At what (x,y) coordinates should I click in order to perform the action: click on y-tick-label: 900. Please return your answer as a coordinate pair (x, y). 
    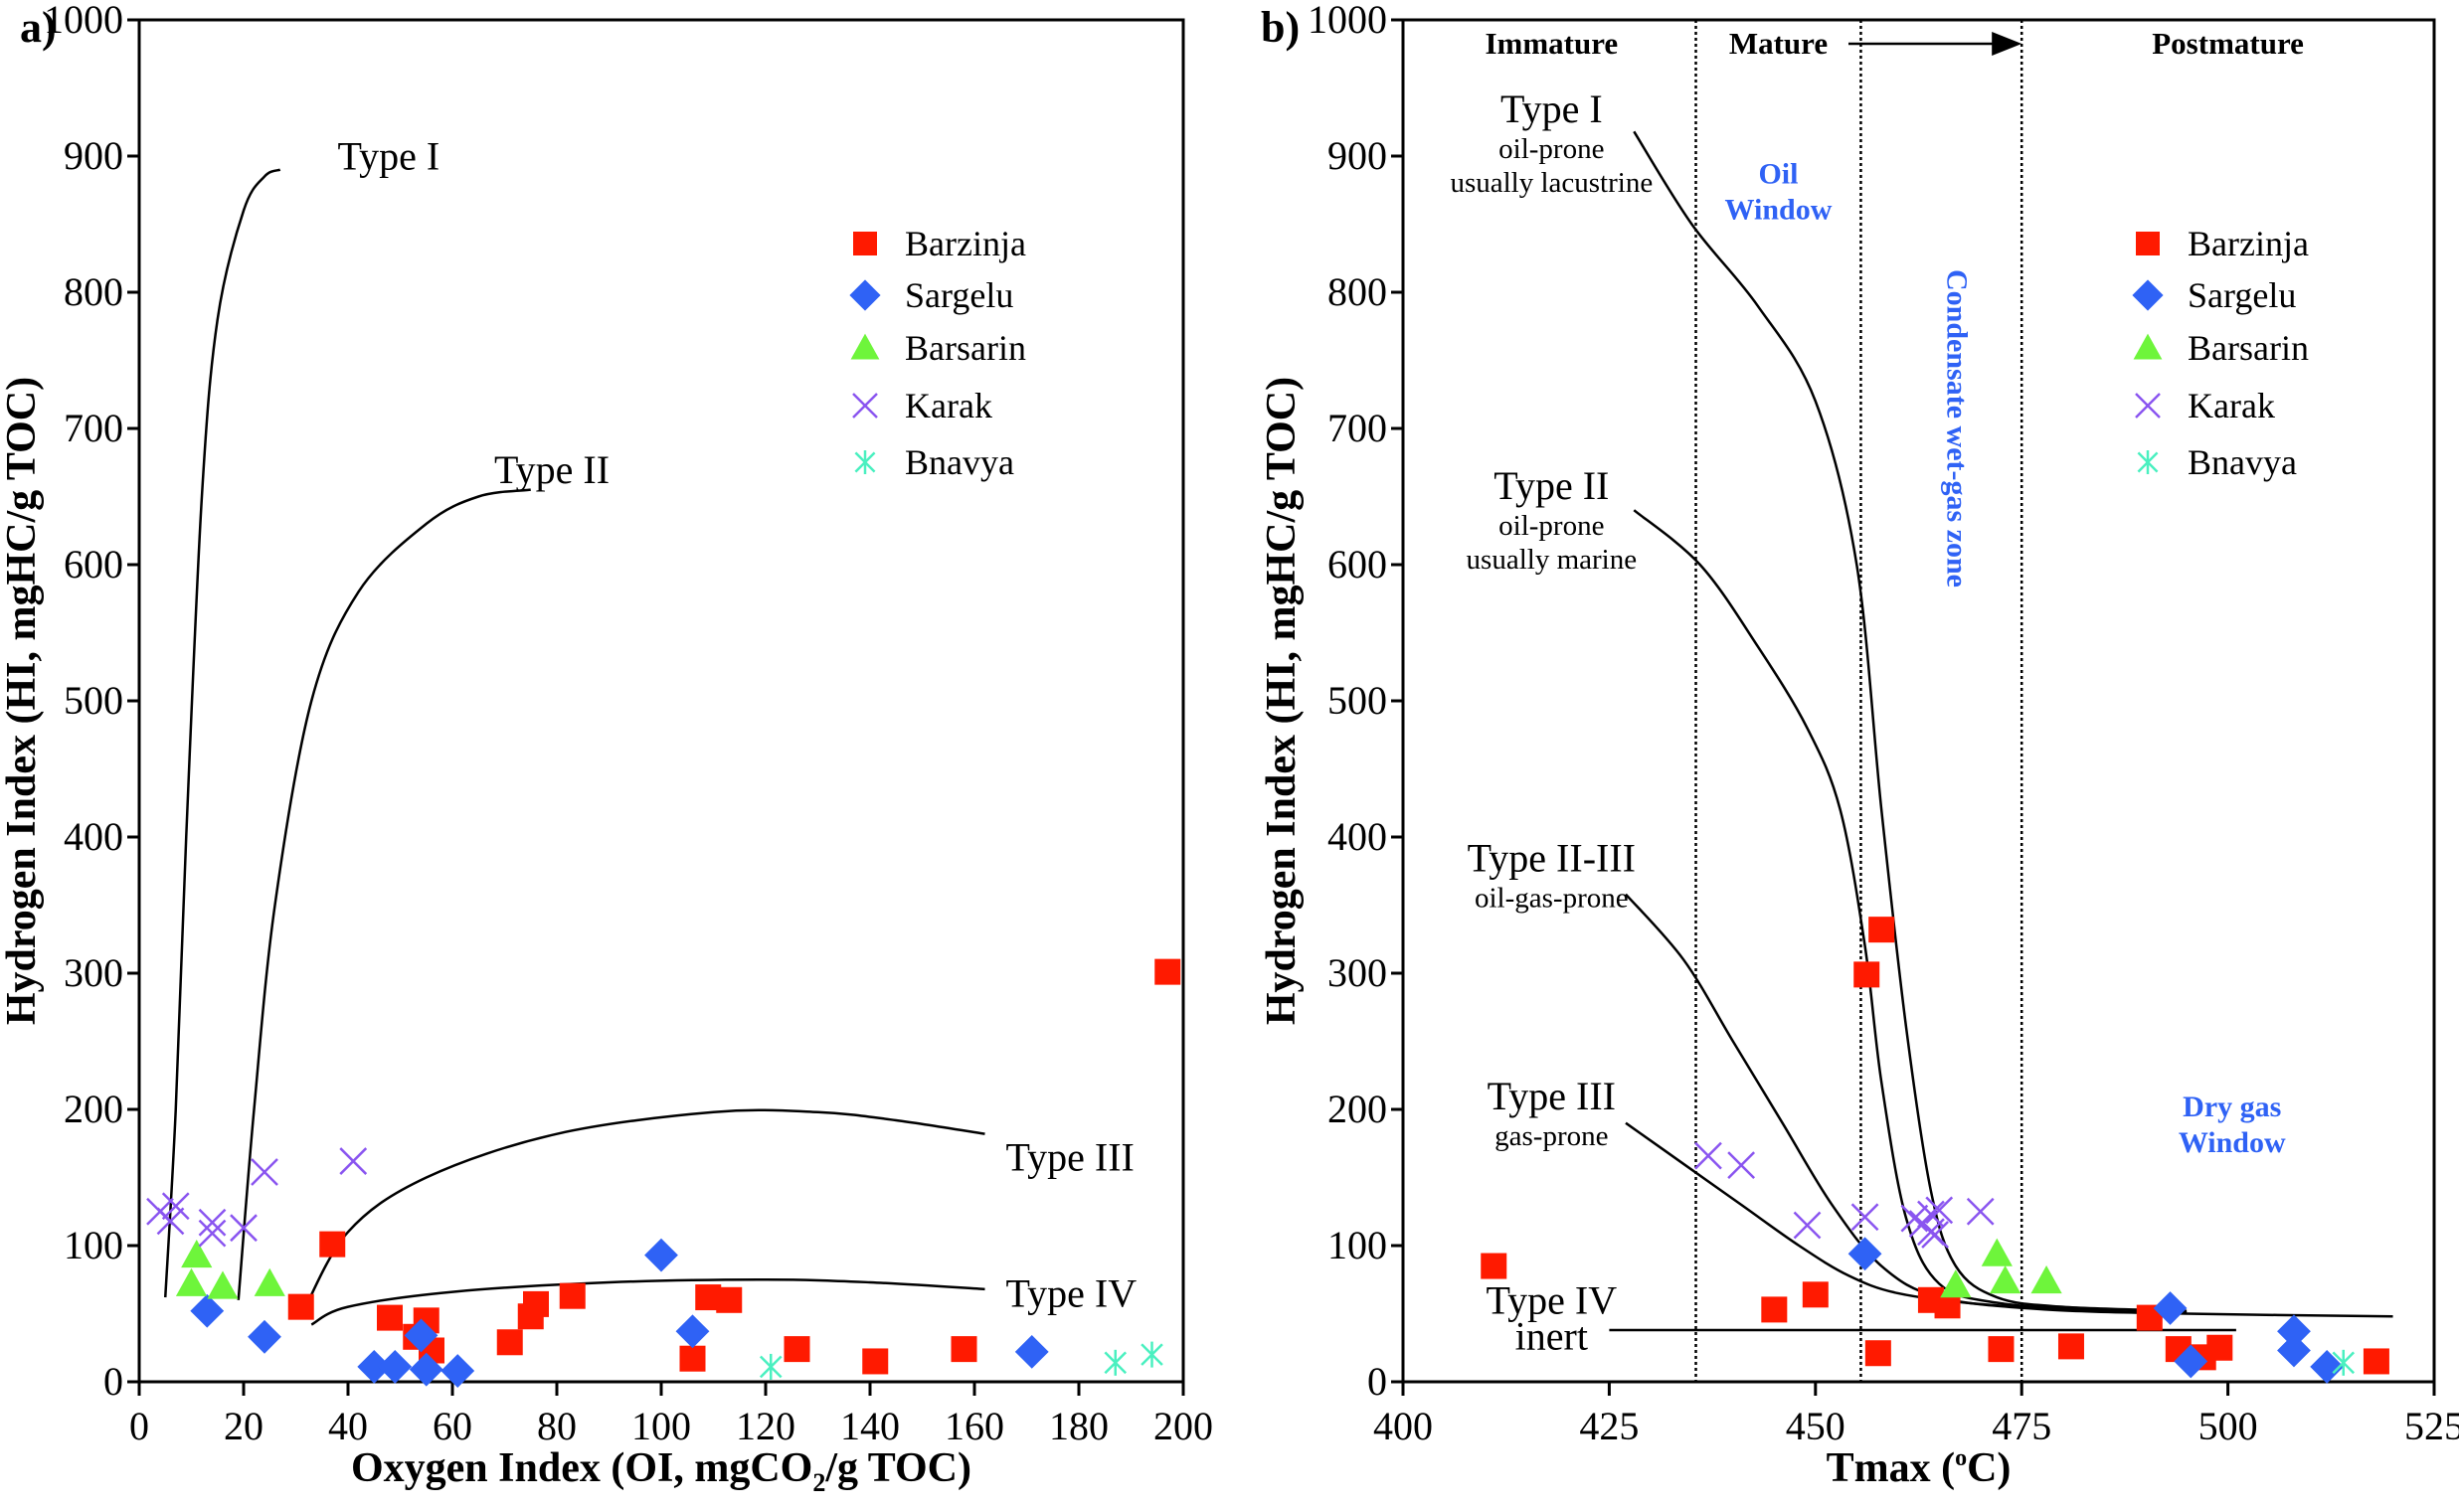
    Looking at the image, I should click on (1357, 155).